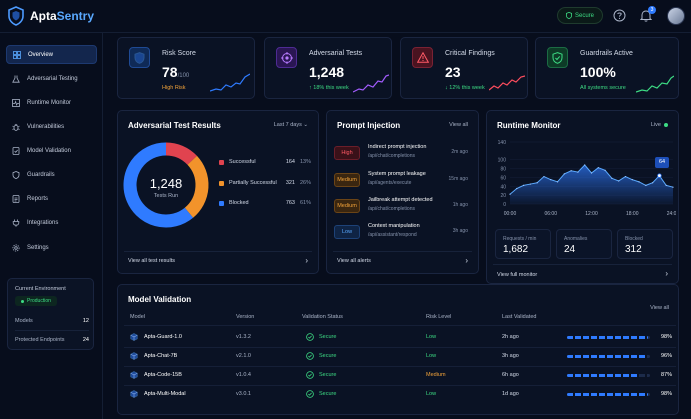  What do you see at coordinates (398, 375) in the screenshot?
I see `table-row: Apta-Code-15B v1.0.4 Secure Medium 6h ago 87%` at bounding box center [398, 375].